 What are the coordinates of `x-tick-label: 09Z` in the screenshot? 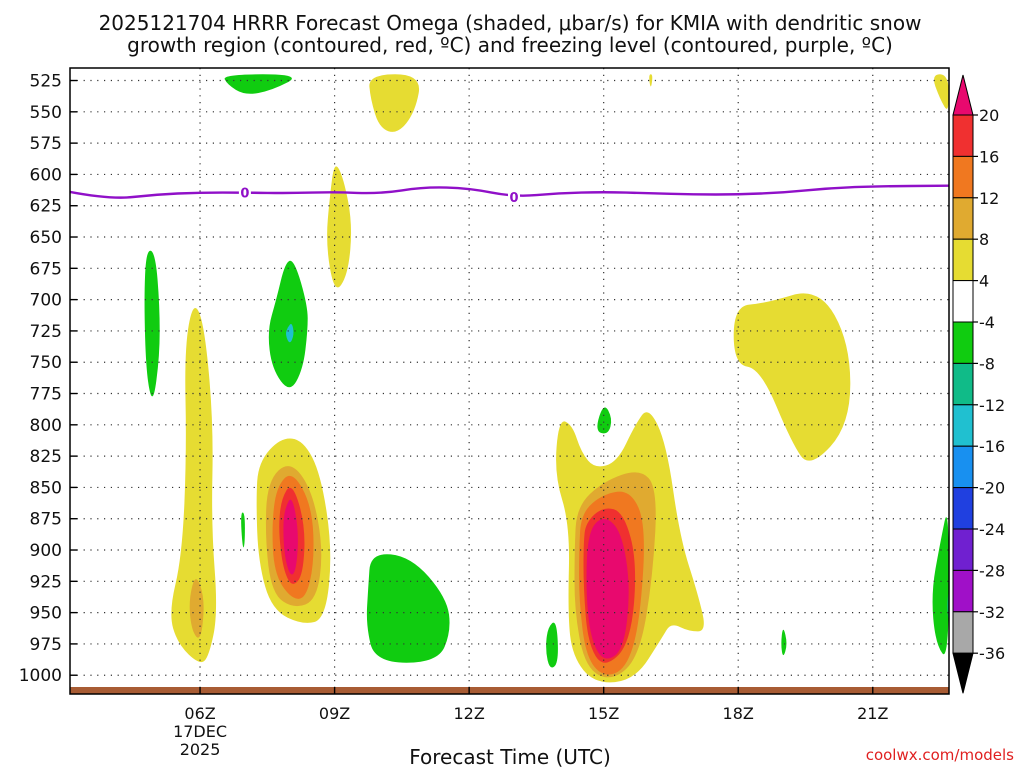 It's located at (334, 713).